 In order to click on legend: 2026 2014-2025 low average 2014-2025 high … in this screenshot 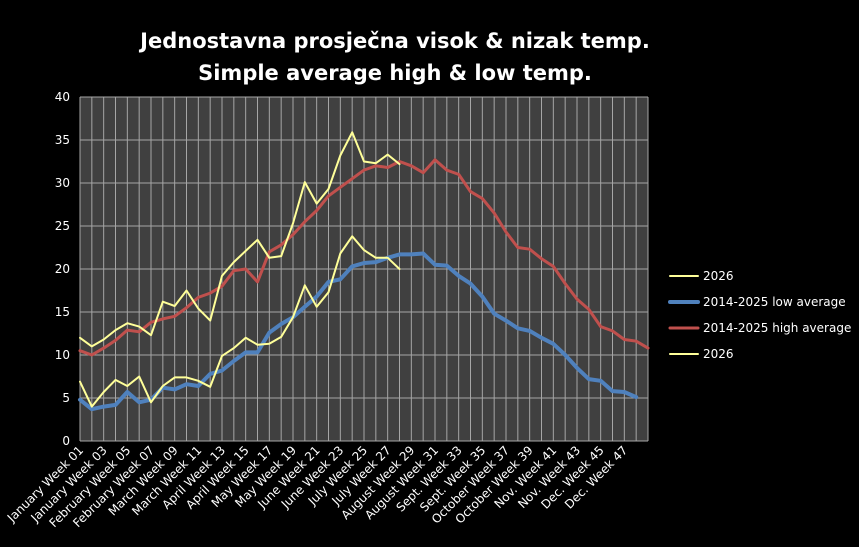, I will do `click(759, 315)`.